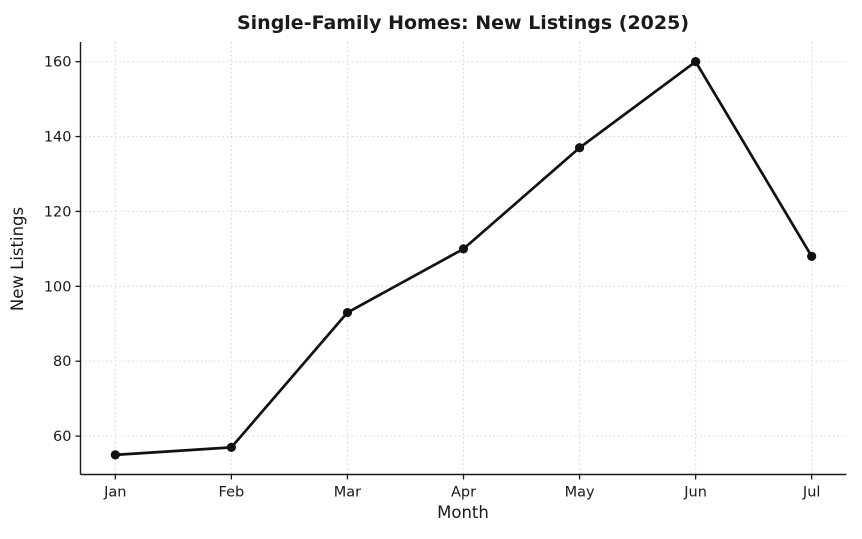 This screenshot has height=539, width=862. I want to click on x-tick-label: Jun, so click(695, 493).